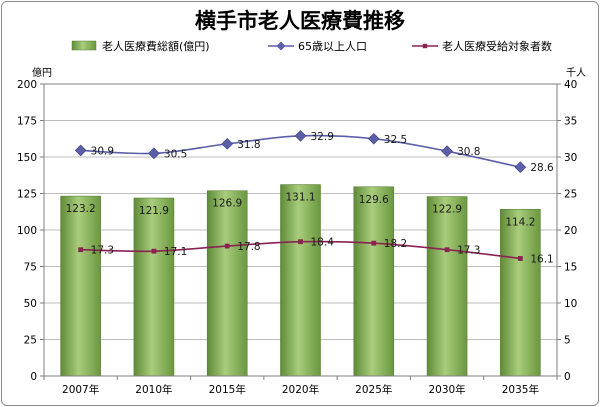 Image resolution: width=600 pixels, height=407 pixels. I want to click on x-tick-label: 2015年, so click(227, 389).